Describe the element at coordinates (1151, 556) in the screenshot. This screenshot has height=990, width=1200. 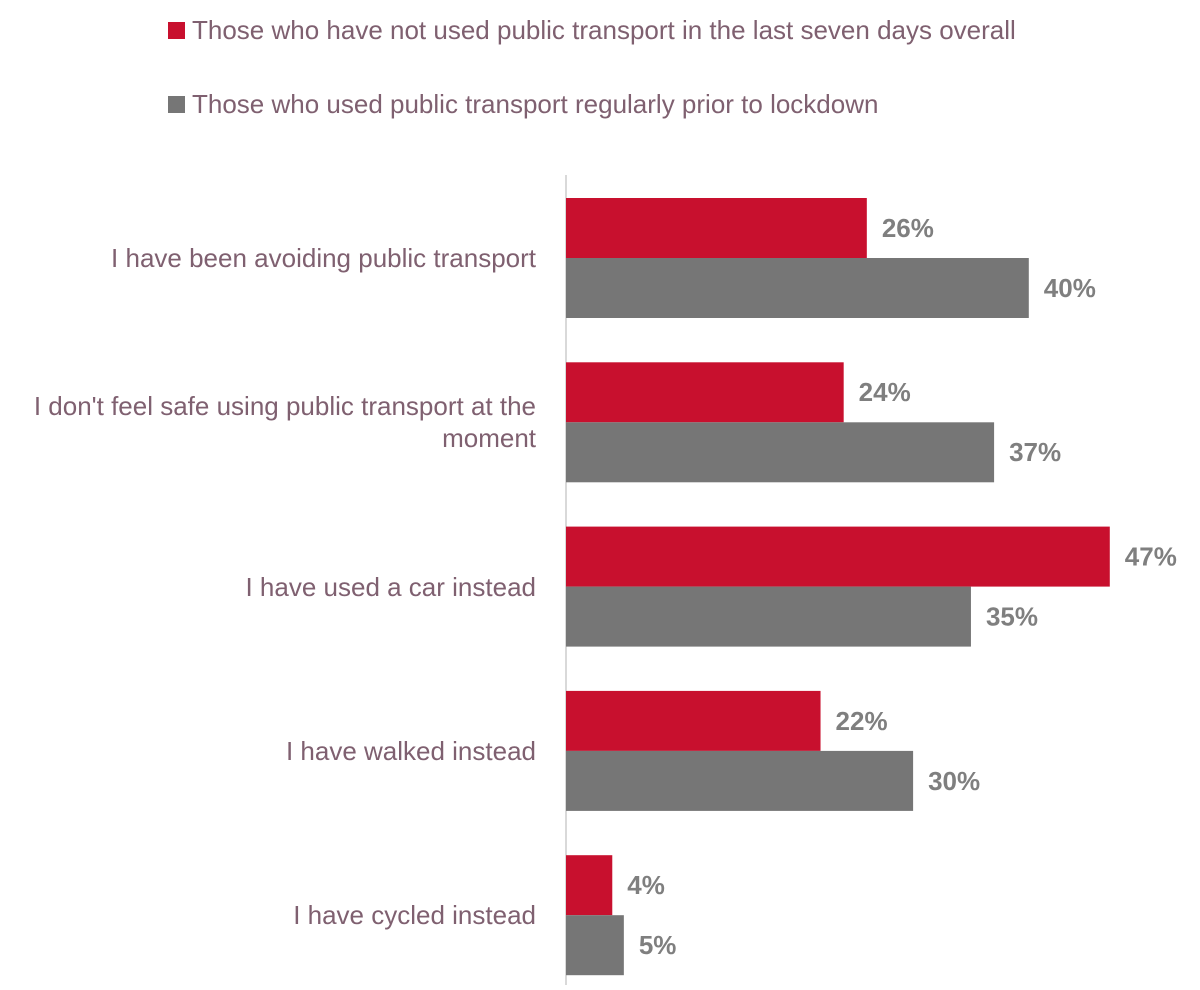
I see `value-label: 47%` at that location.